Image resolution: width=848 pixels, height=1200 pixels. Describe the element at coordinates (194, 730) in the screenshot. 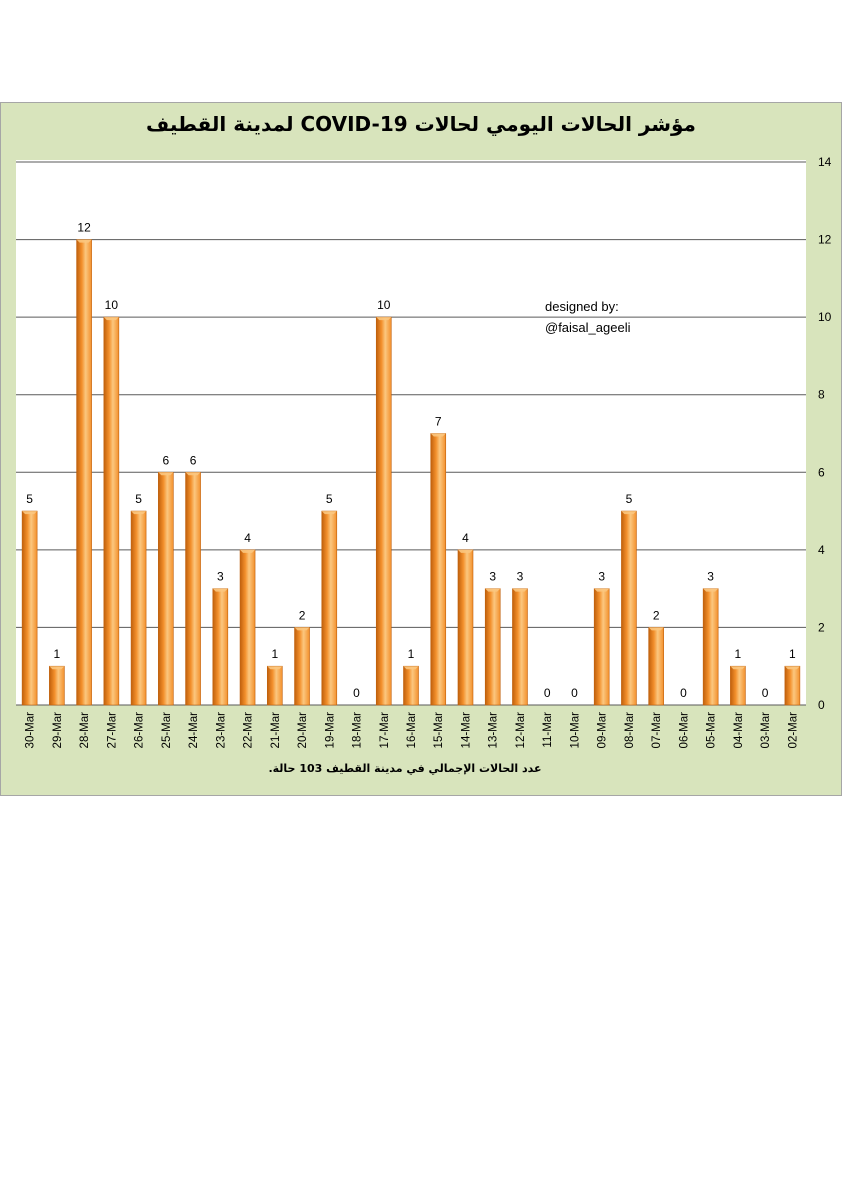

I see `x-tick-label: 24-Mar` at that location.